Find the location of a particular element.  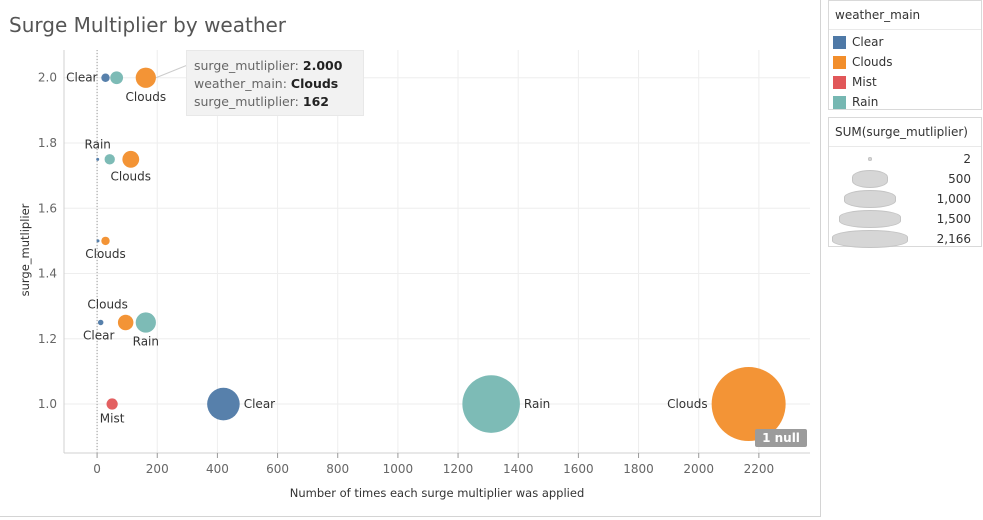

point-label-11: Mist is located at coordinates (112, 419).